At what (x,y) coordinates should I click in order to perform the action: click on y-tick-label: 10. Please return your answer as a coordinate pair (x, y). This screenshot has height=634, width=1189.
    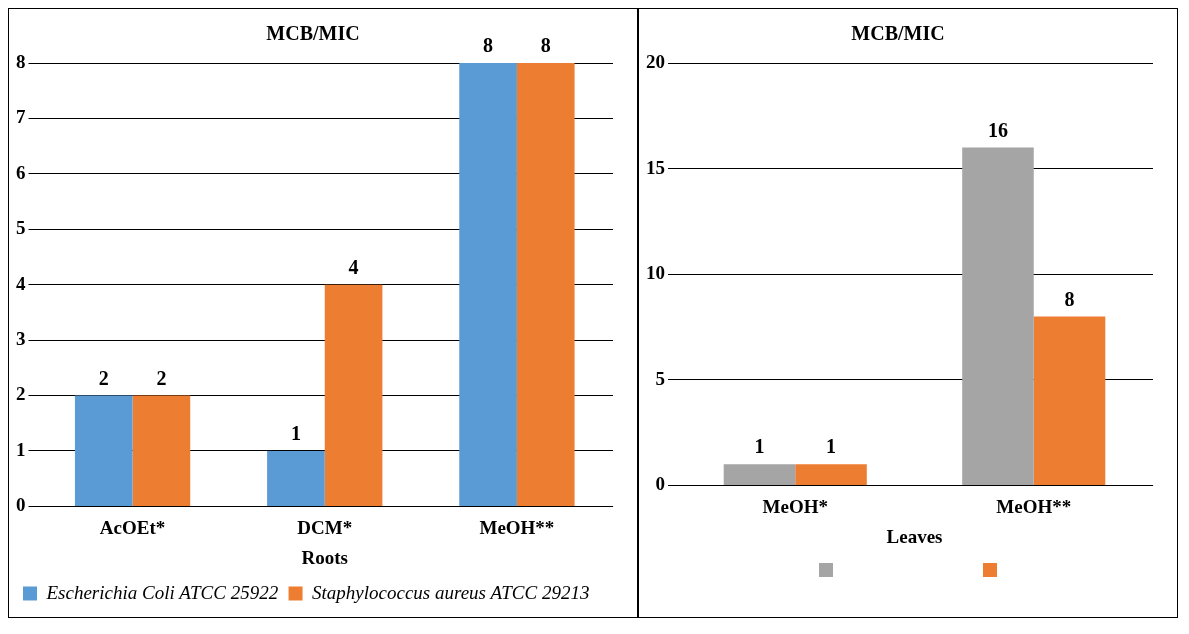
    Looking at the image, I should click on (655, 273).